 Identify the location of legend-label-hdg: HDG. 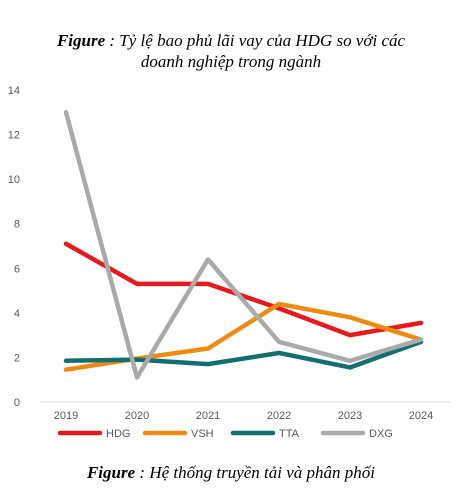
(118, 434).